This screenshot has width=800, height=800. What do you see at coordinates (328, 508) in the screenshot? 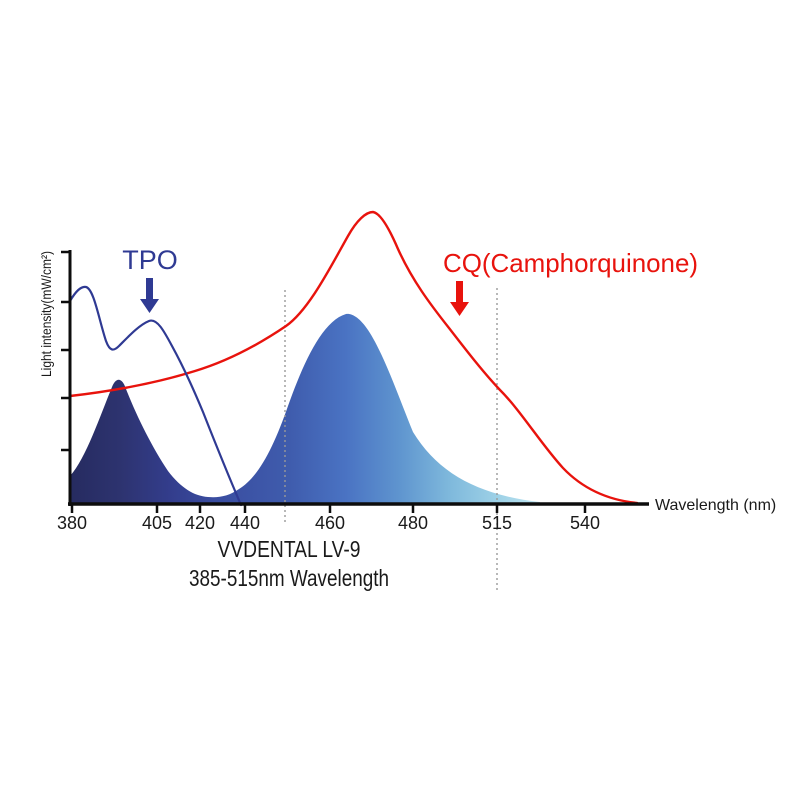
I see `x-axis-ticks` at bounding box center [328, 508].